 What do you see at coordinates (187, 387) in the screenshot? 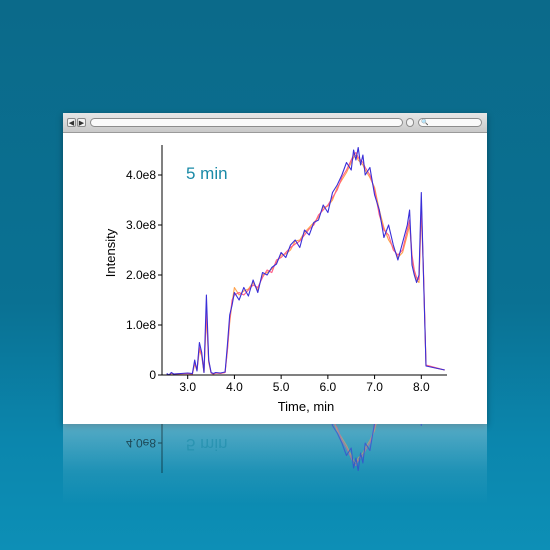
I see `x-tick-label: 3.0` at bounding box center [187, 387].